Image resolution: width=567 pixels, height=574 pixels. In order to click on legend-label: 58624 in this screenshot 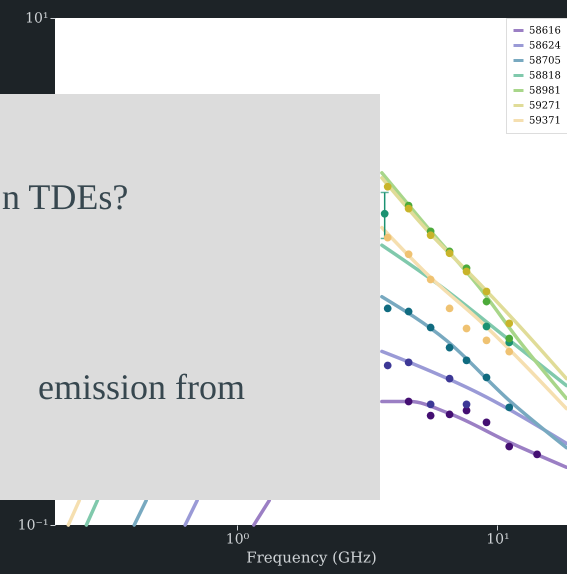, I will do `click(545, 46)`.